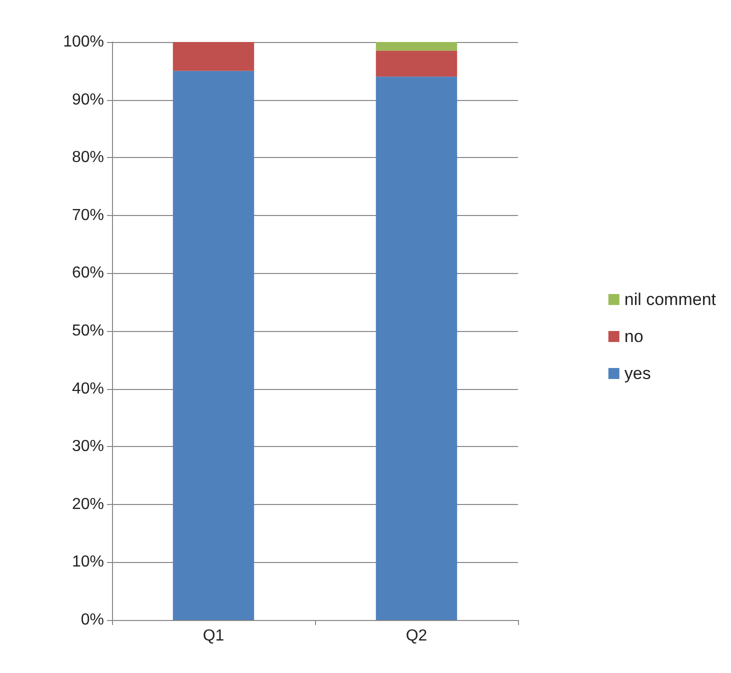  Describe the element at coordinates (88, 389) in the screenshot. I see `y-tick-label: 40%` at that location.